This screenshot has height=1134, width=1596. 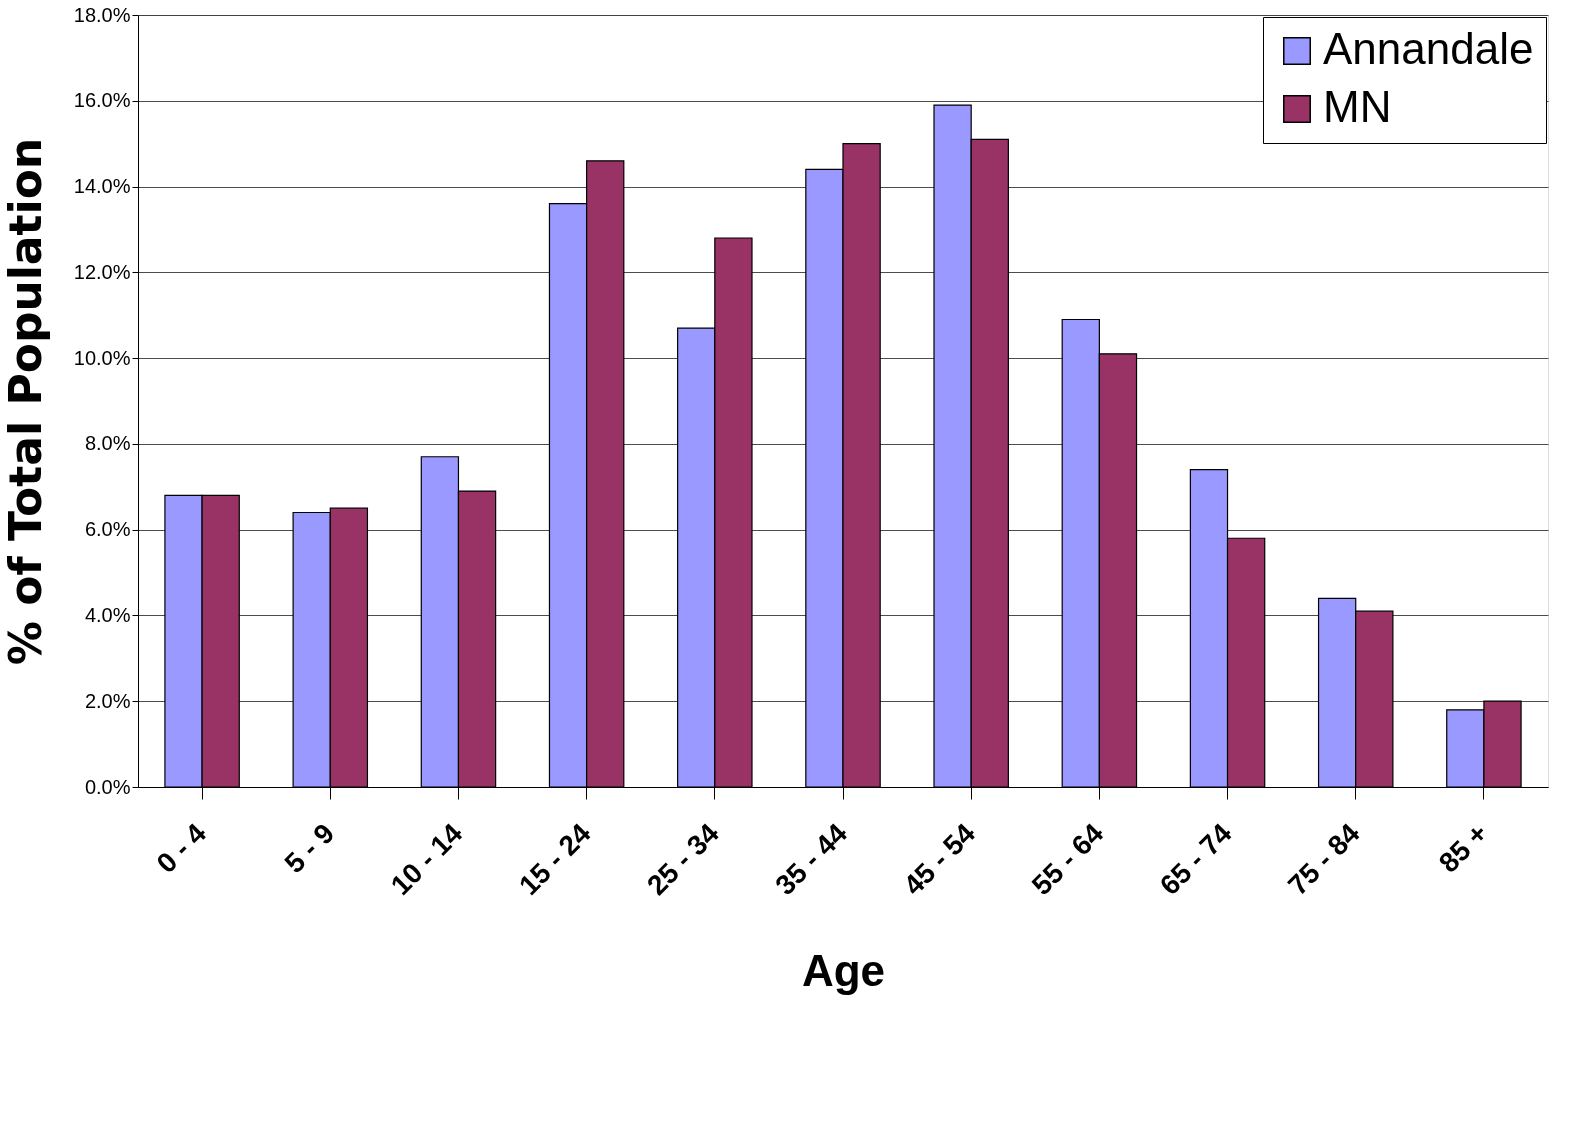 I want to click on x-tick-label: 65 - 74, so click(x=1195, y=859).